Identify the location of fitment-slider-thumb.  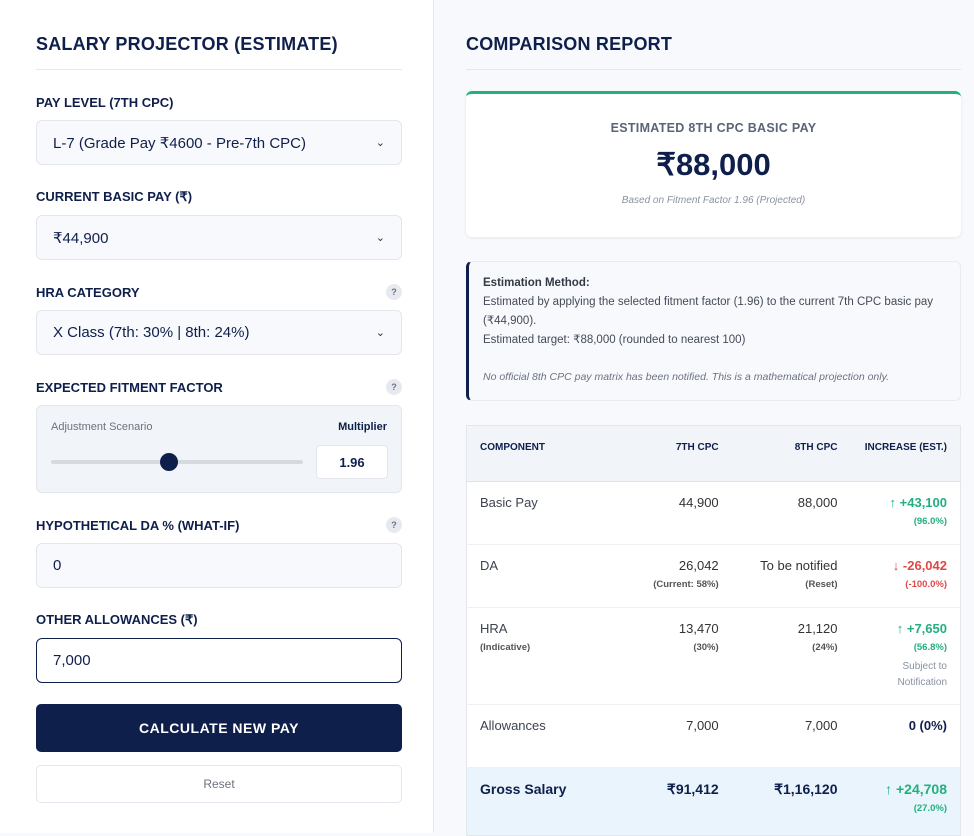
(169, 462).